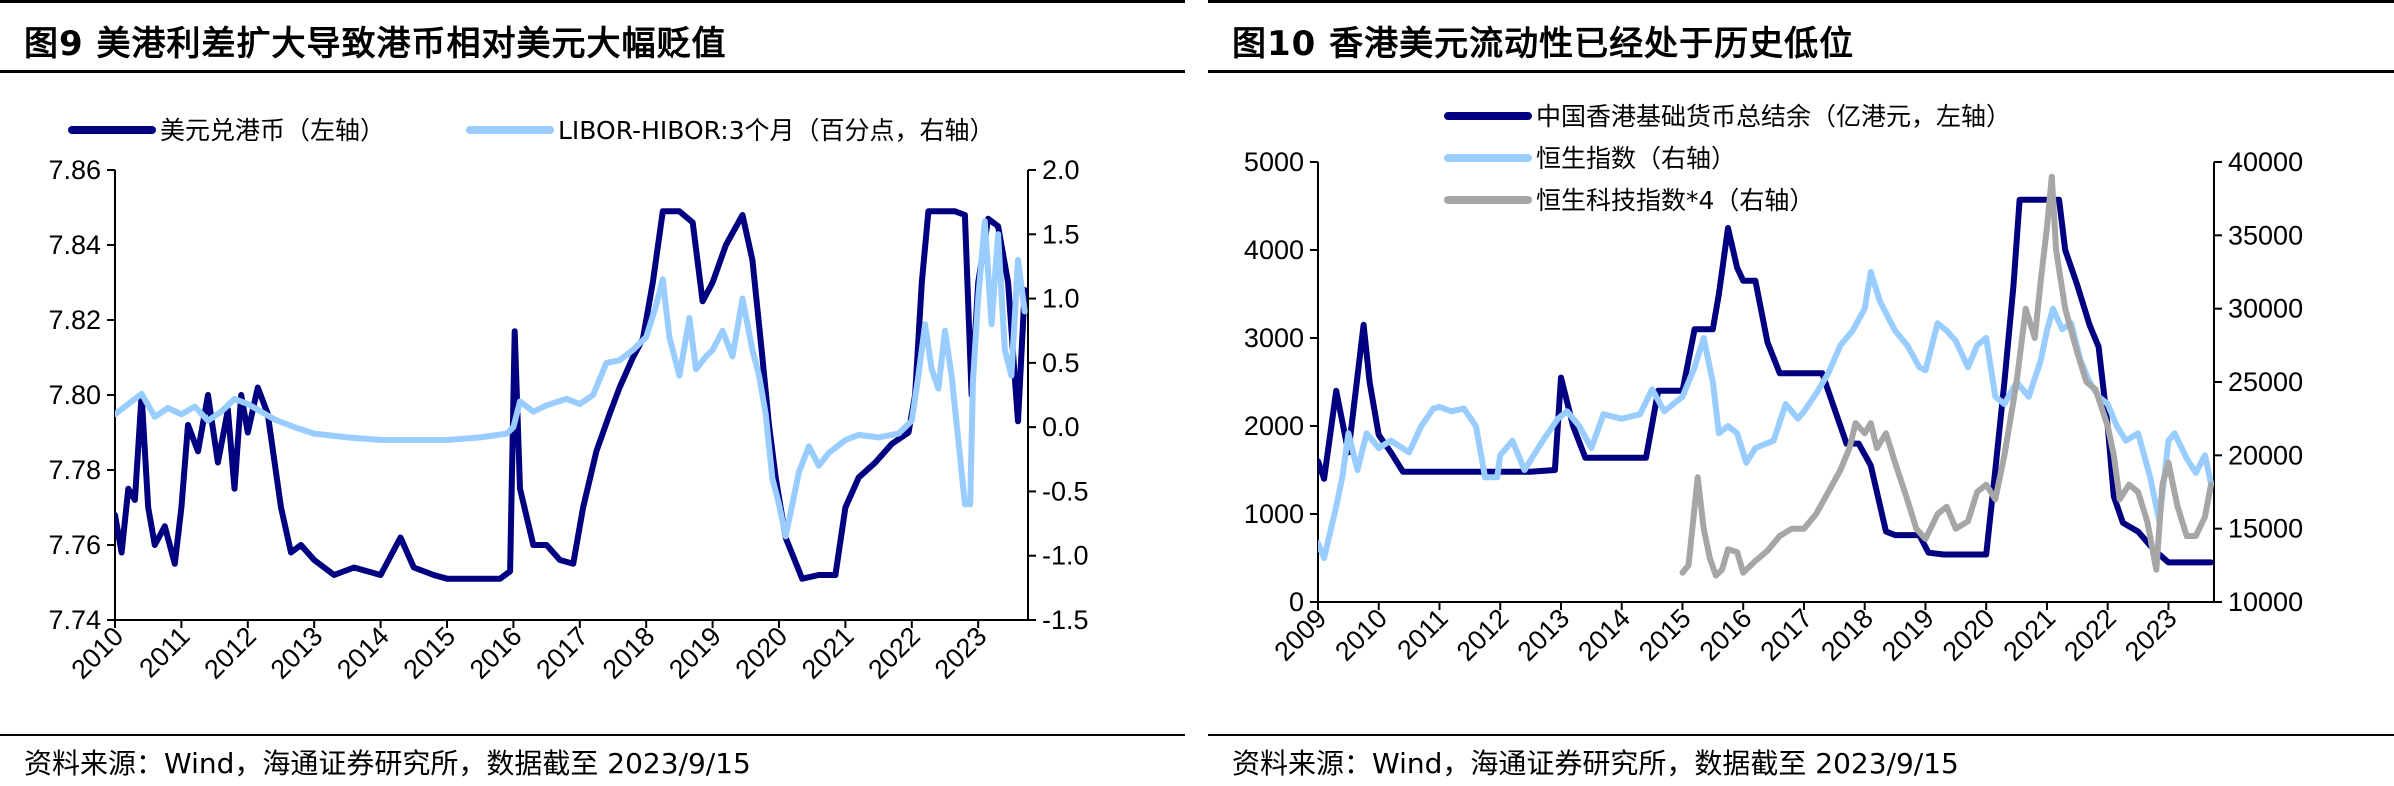  Describe the element at coordinates (1065, 491) in the screenshot. I see `y-tick-label-right: -0.5` at that location.